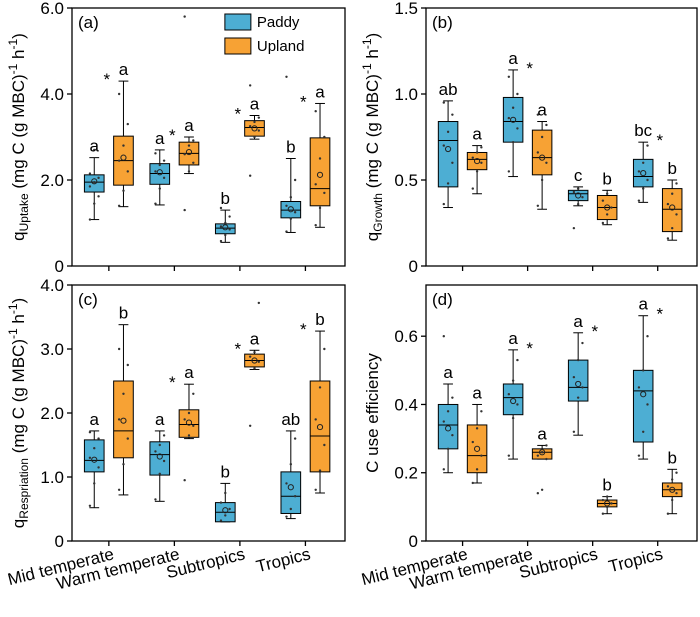 This screenshot has height=617, width=700. What do you see at coordinates (88, 22) in the screenshot?
I see `panel-label: (a)` at bounding box center [88, 22].